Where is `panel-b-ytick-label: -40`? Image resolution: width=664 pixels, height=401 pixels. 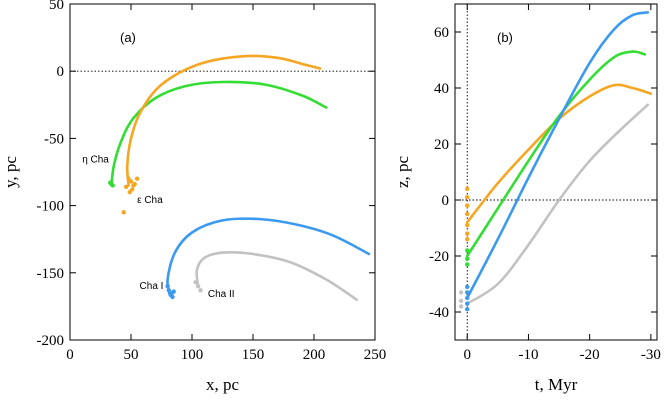
panel-b-ytick-label: -40 is located at coordinates (439, 313).